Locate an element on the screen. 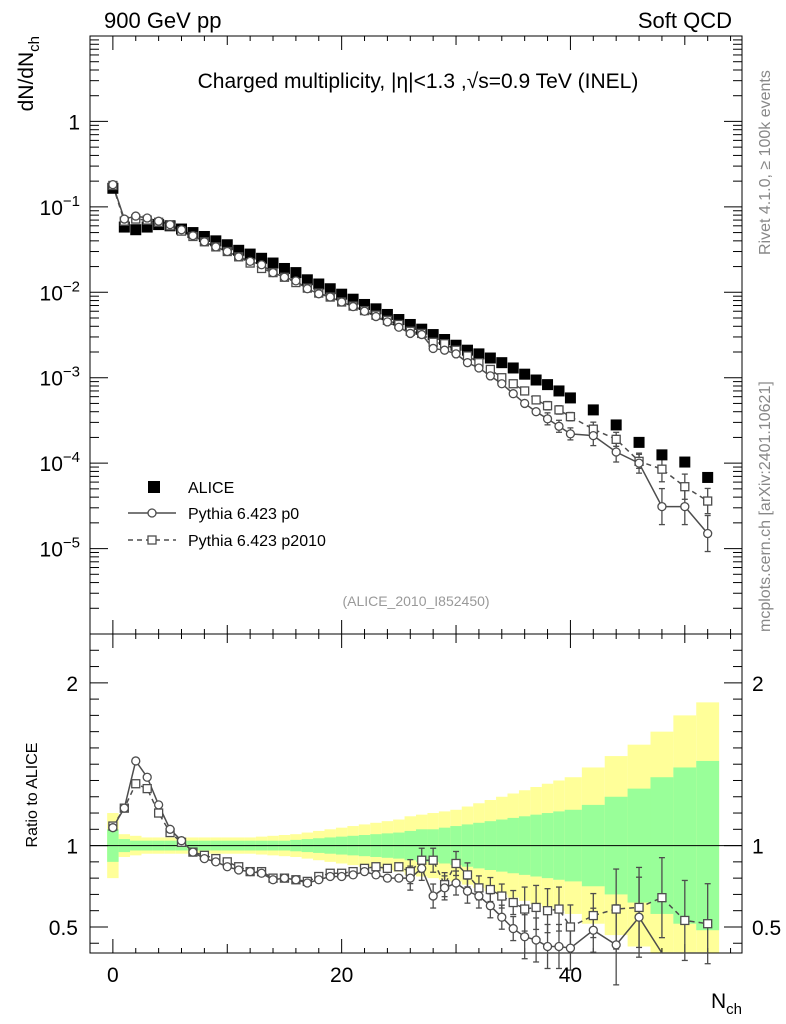 This screenshot has height=1024, width=786. ratio-tick-label-right: 2 is located at coordinates (758, 684).